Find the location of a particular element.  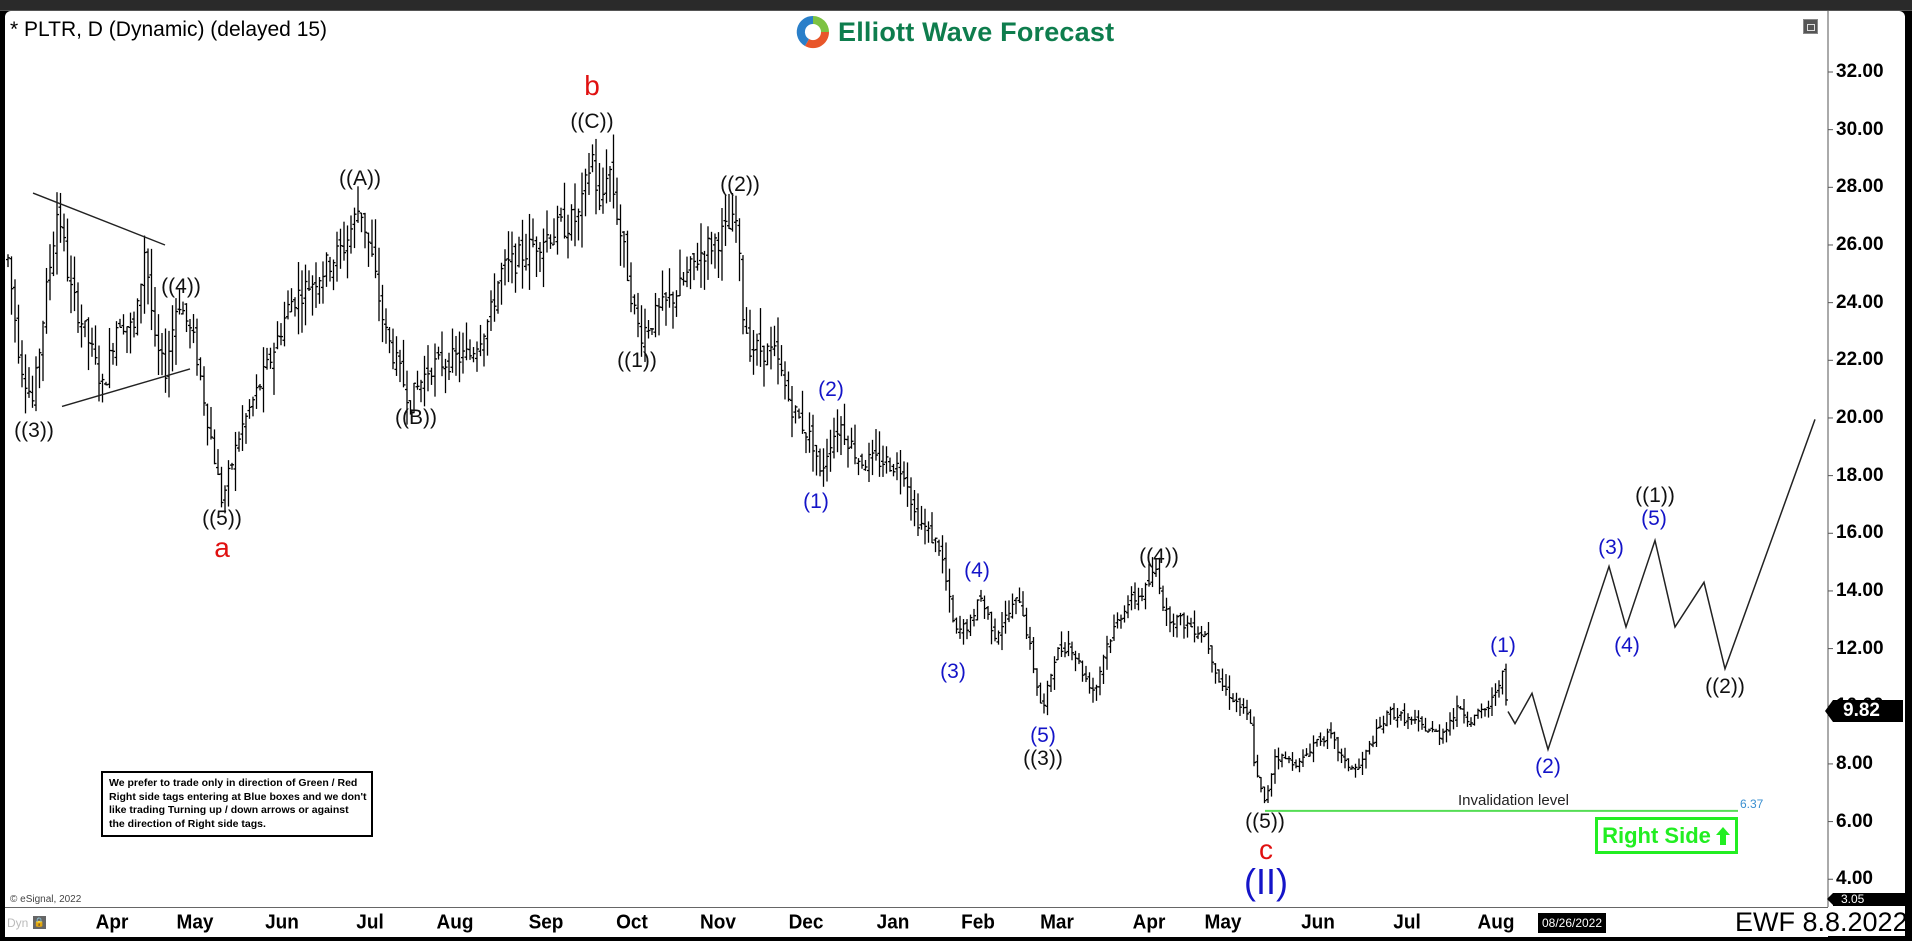

disclaimer-line: the direction of Right side tags. is located at coordinates (187, 823).